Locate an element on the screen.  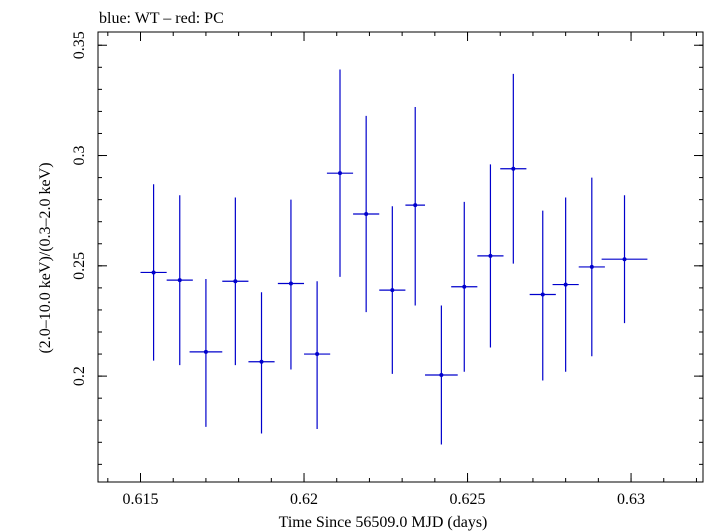
x-axis-label: Time Since 56509.0 MJD (days) is located at coordinates (383, 522).